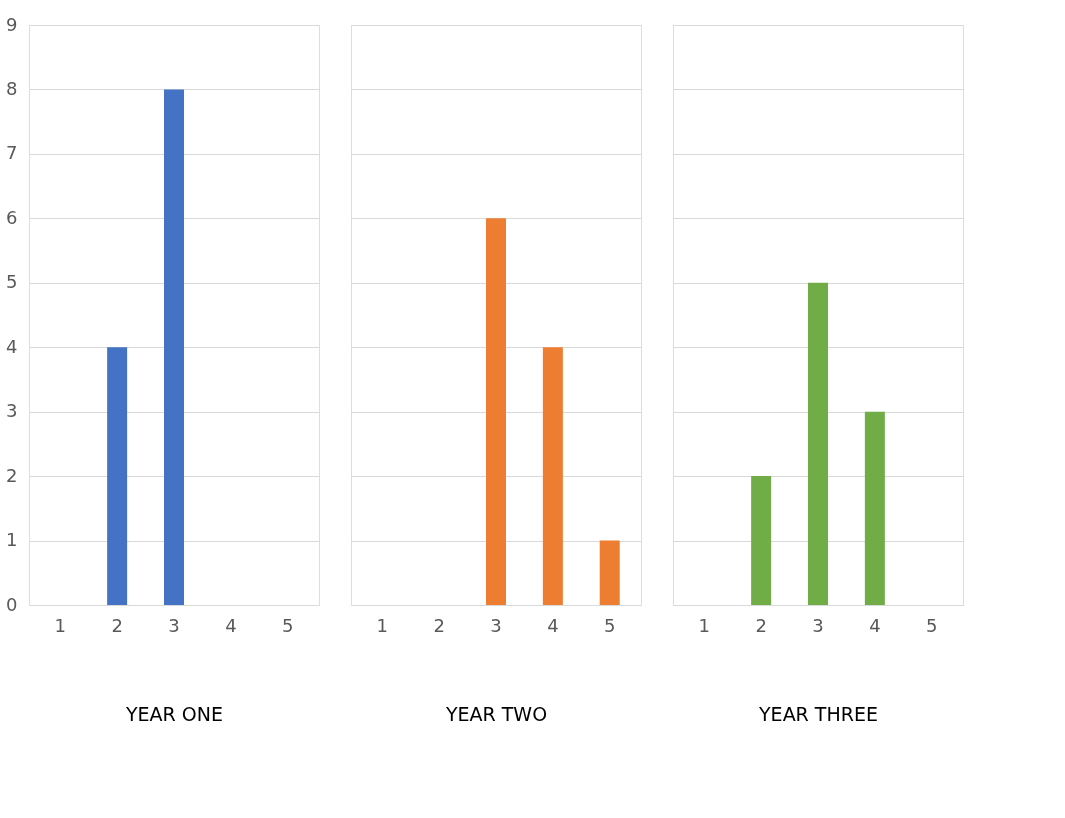 Image resolution: width=1065 pixels, height=818 pixels. I want to click on y-tick-label: 2, so click(12, 475).